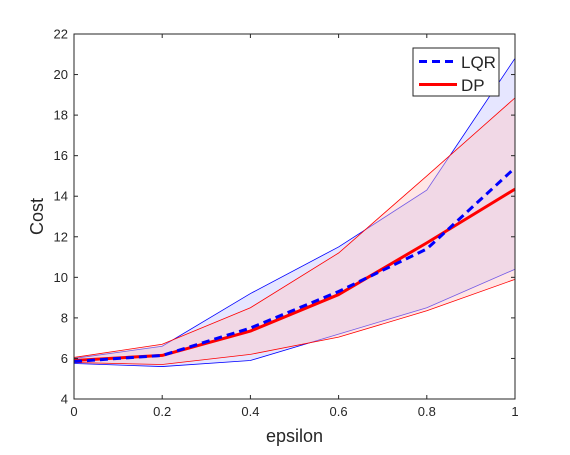  I want to click on y-tick-label: 4, so click(64, 399).